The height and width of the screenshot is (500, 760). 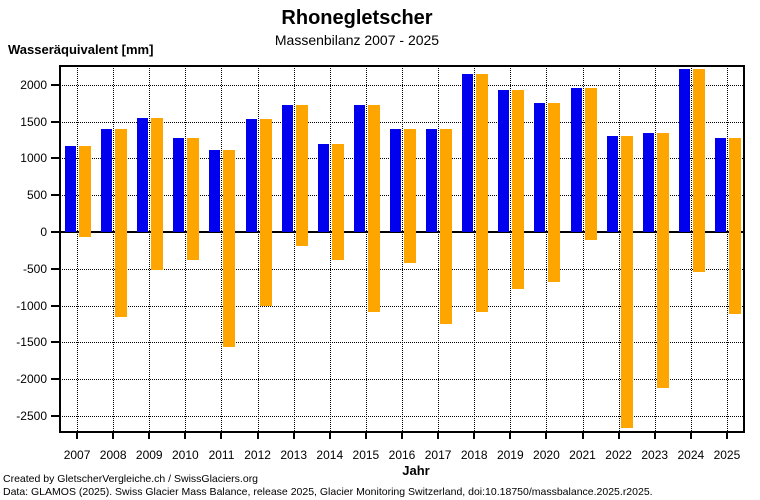 What do you see at coordinates (330, 455) in the screenshot?
I see `x-tick-label: 2014` at bounding box center [330, 455].